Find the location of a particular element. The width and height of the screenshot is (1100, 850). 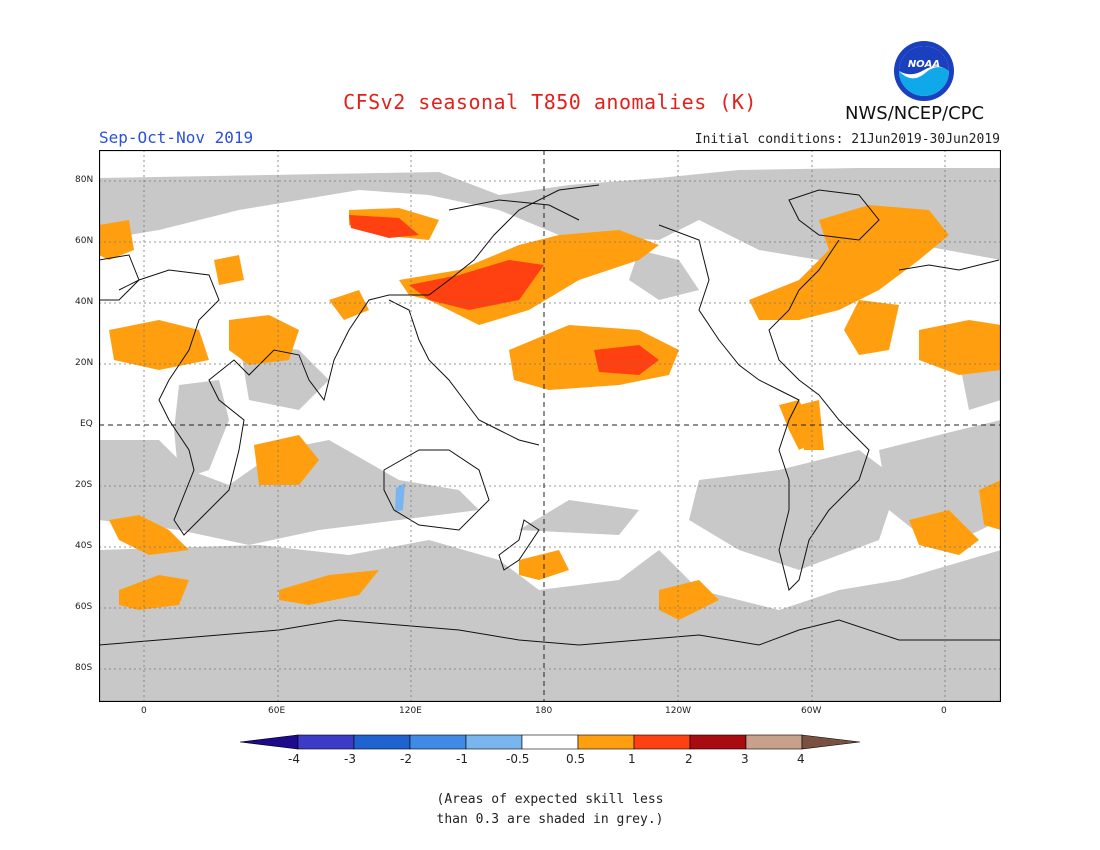

colorbar-label: 0.5 is located at coordinates (576, 759).